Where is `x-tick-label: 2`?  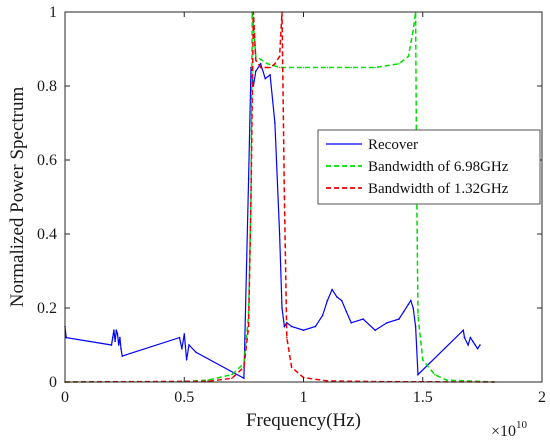 x-tick-label: 2 is located at coordinates (542, 397).